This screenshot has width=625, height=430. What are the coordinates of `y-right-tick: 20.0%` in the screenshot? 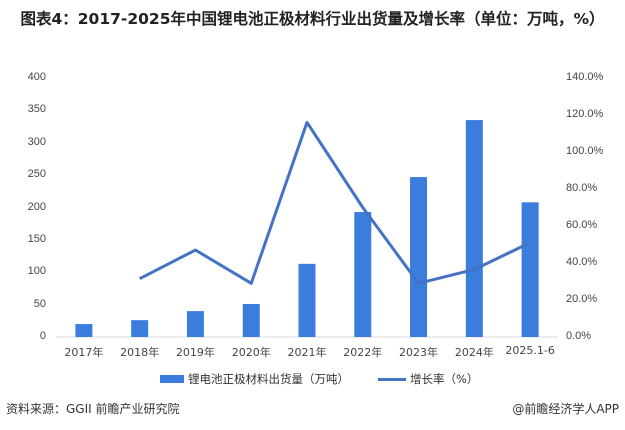 It's located at (582, 299).